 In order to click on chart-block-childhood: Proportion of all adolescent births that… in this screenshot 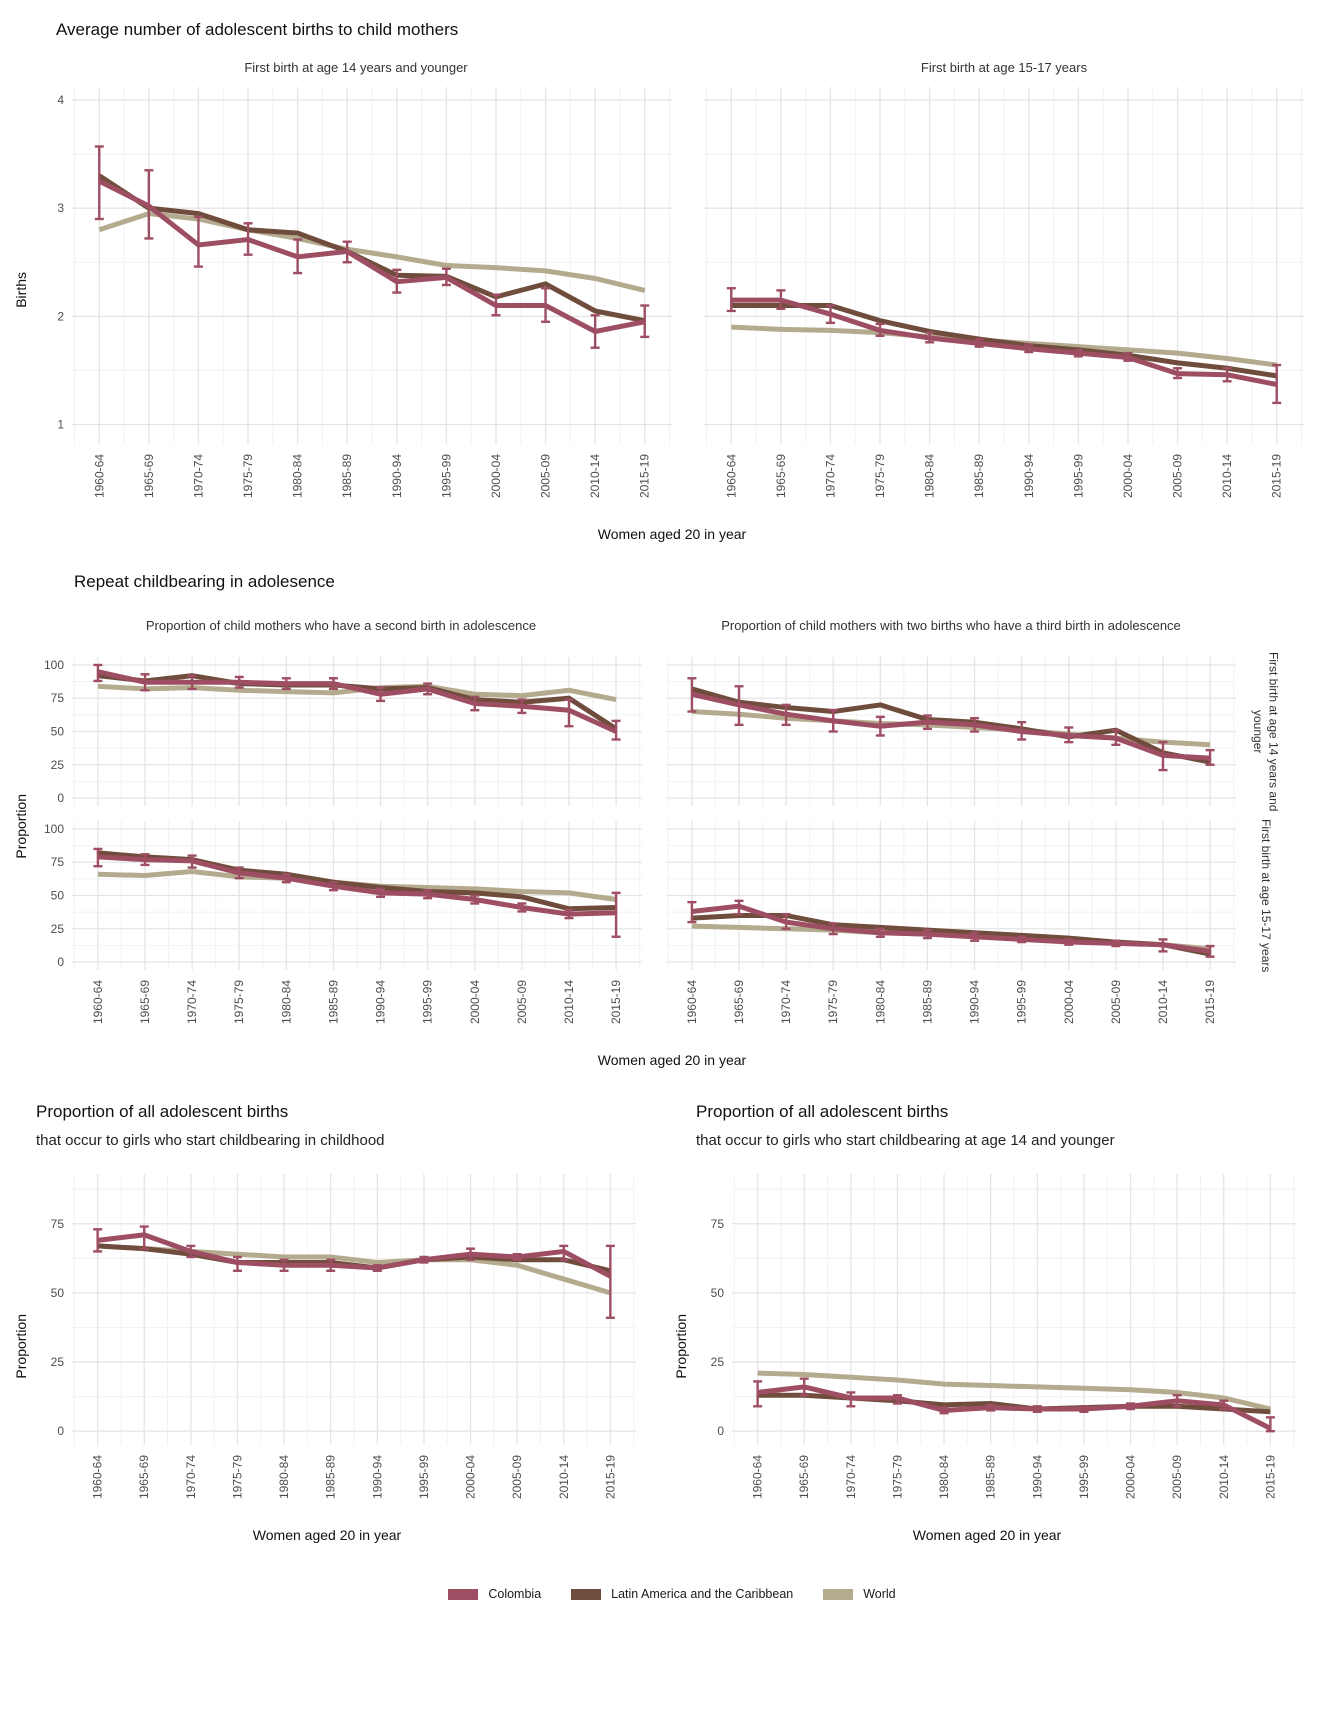, I will do `click(327, 1322)`.